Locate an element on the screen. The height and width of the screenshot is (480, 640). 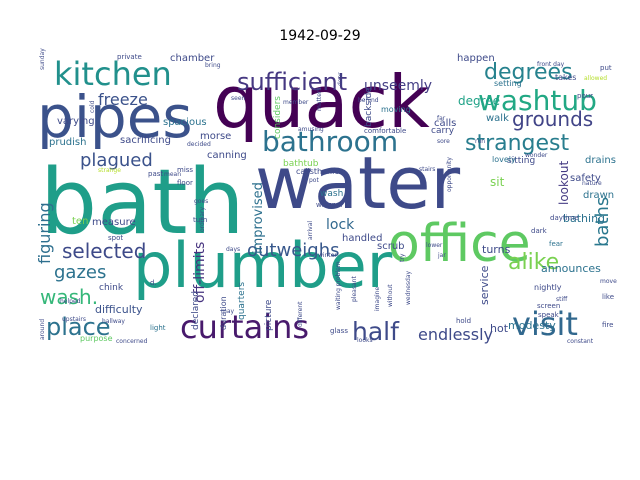
word-drawn: drawn is located at coordinates (598, 195).